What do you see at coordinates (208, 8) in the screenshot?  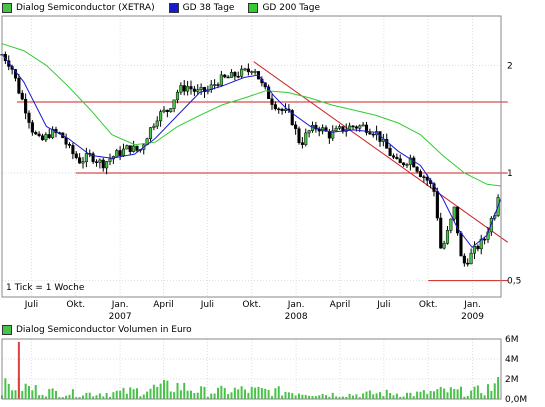 I see `legend-gd38-label: GD 38 Tage` at bounding box center [208, 8].